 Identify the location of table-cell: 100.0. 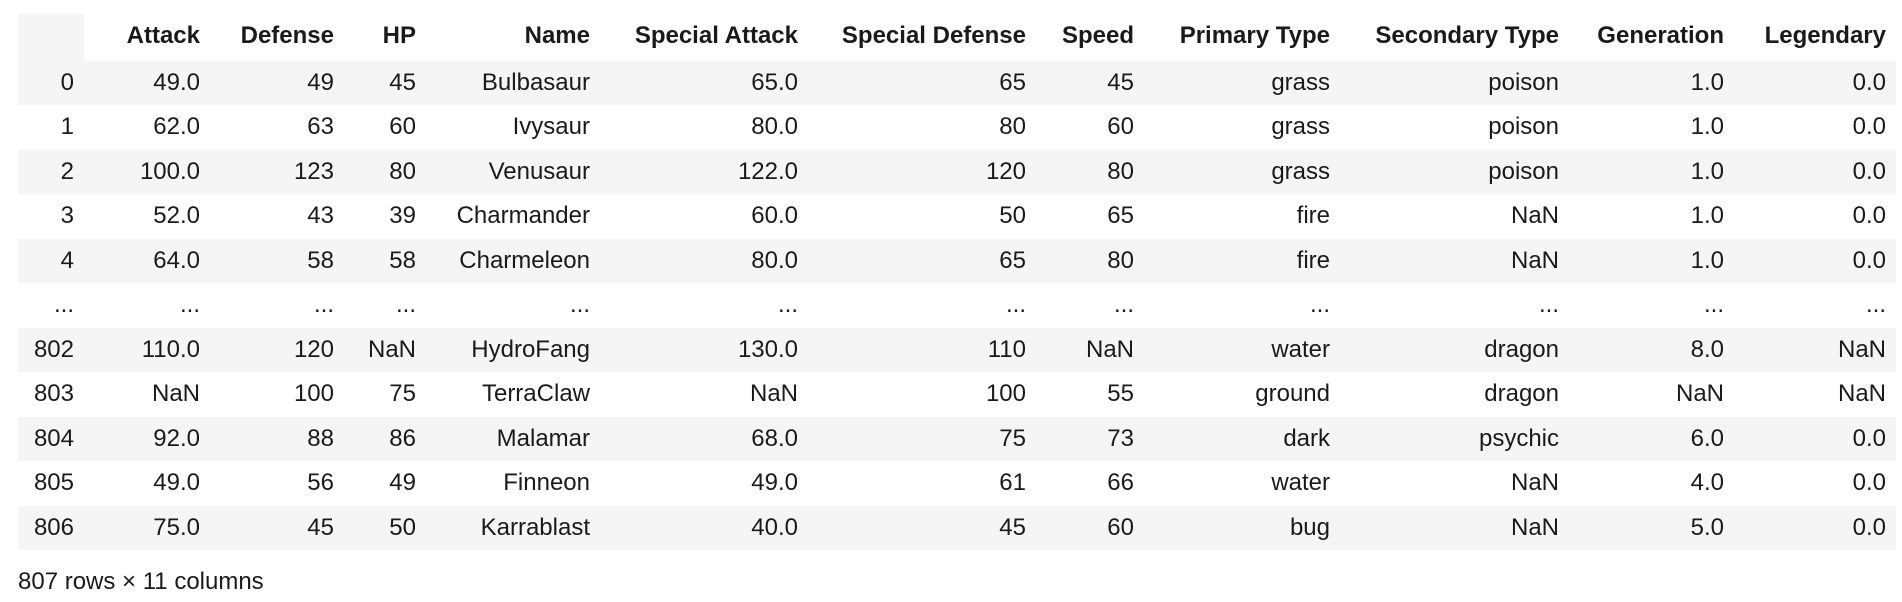
(169, 171).